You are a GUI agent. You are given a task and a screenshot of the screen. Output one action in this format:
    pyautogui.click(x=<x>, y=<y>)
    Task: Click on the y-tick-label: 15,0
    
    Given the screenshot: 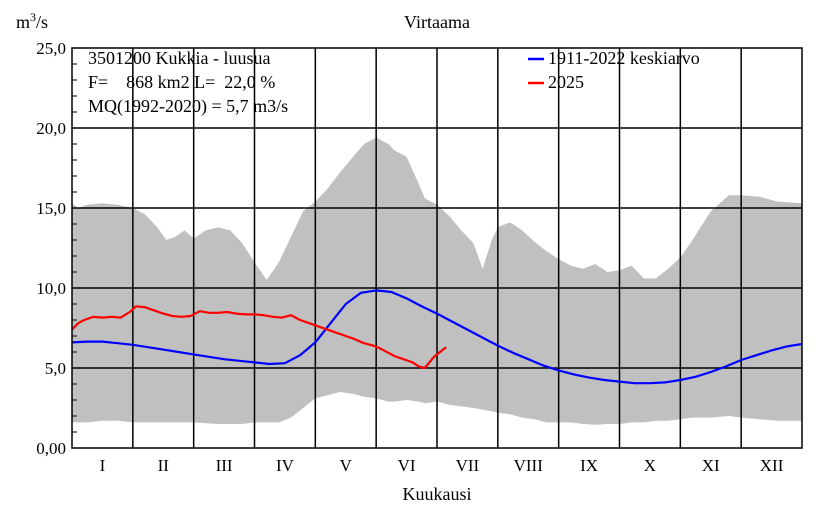 What is the action you would take?
    pyautogui.click(x=51, y=208)
    